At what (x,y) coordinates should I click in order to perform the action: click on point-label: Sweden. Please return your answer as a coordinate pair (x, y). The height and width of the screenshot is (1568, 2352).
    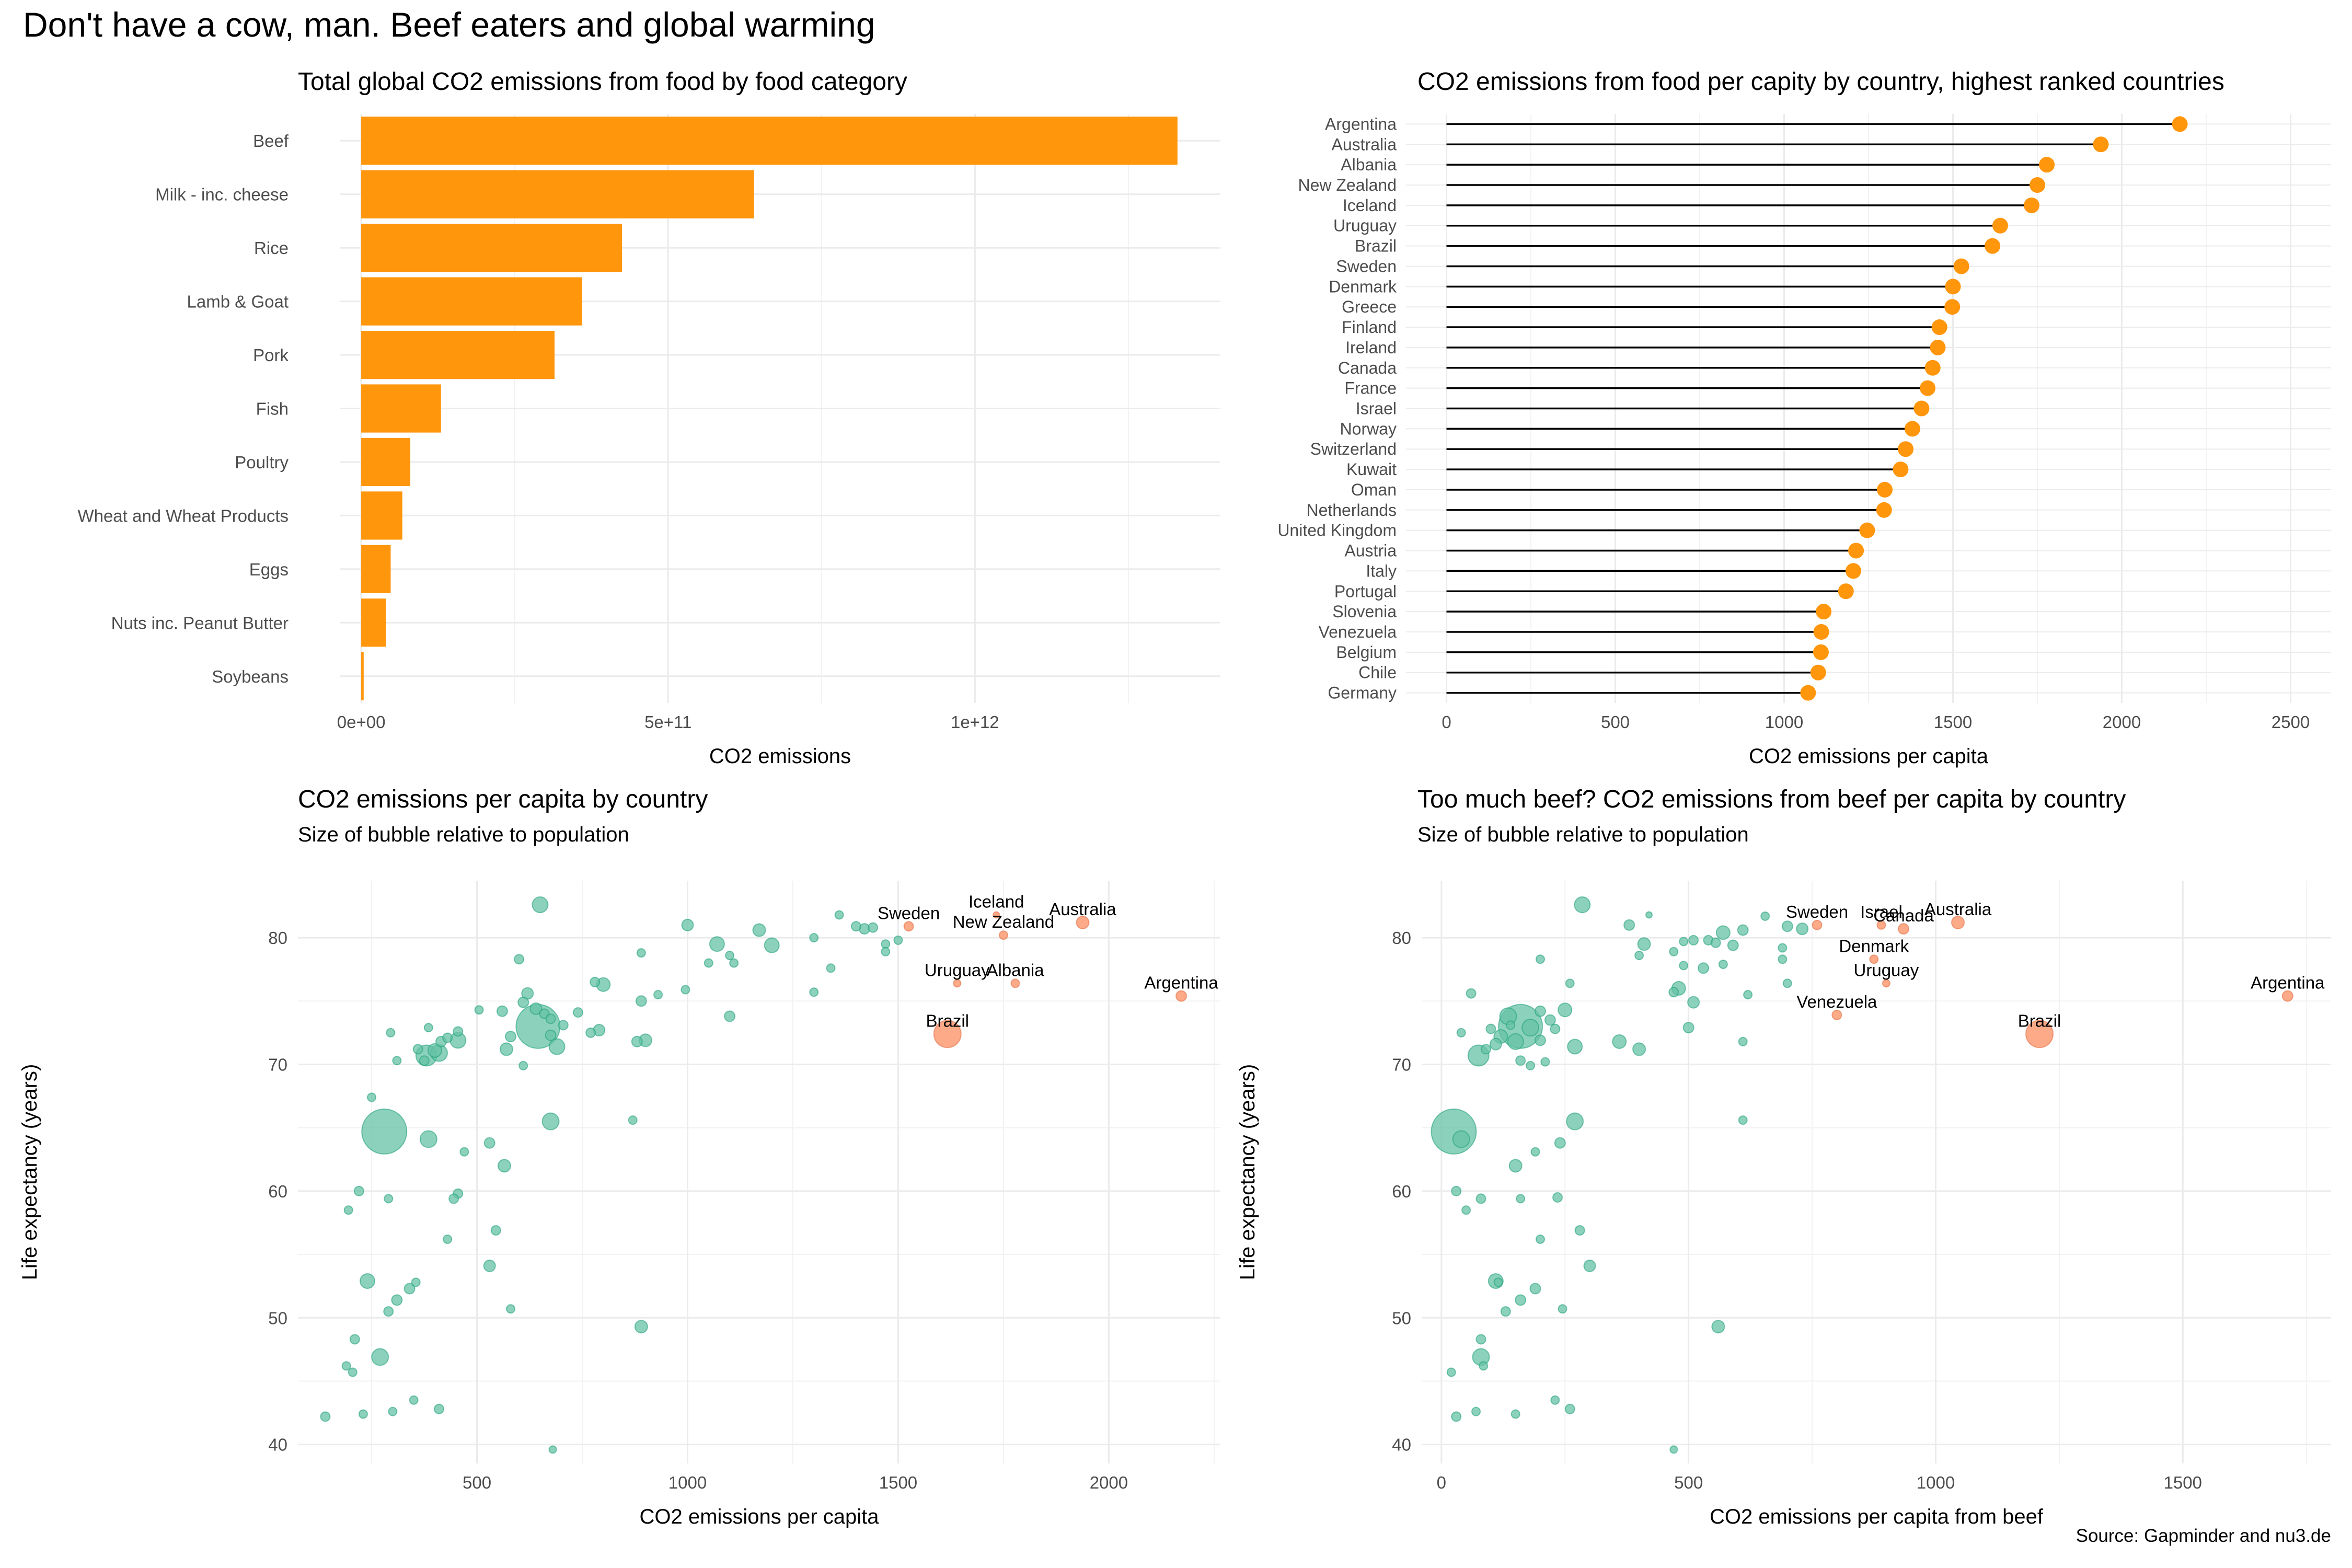
    Looking at the image, I should click on (1817, 911).